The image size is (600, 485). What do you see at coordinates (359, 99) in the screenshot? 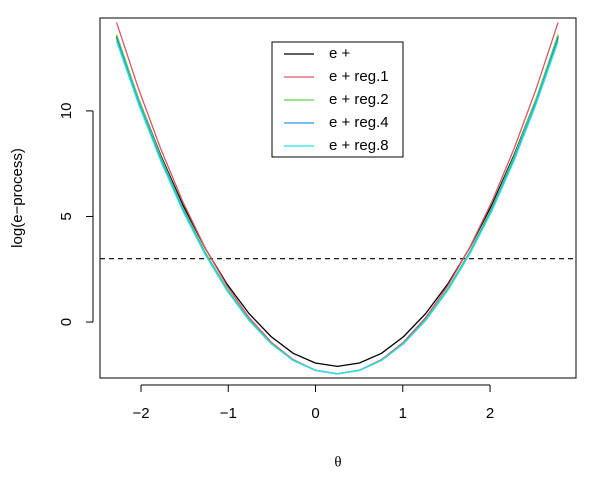
I see `legend-label: e + reg.2` at bounding box center [359, 99].